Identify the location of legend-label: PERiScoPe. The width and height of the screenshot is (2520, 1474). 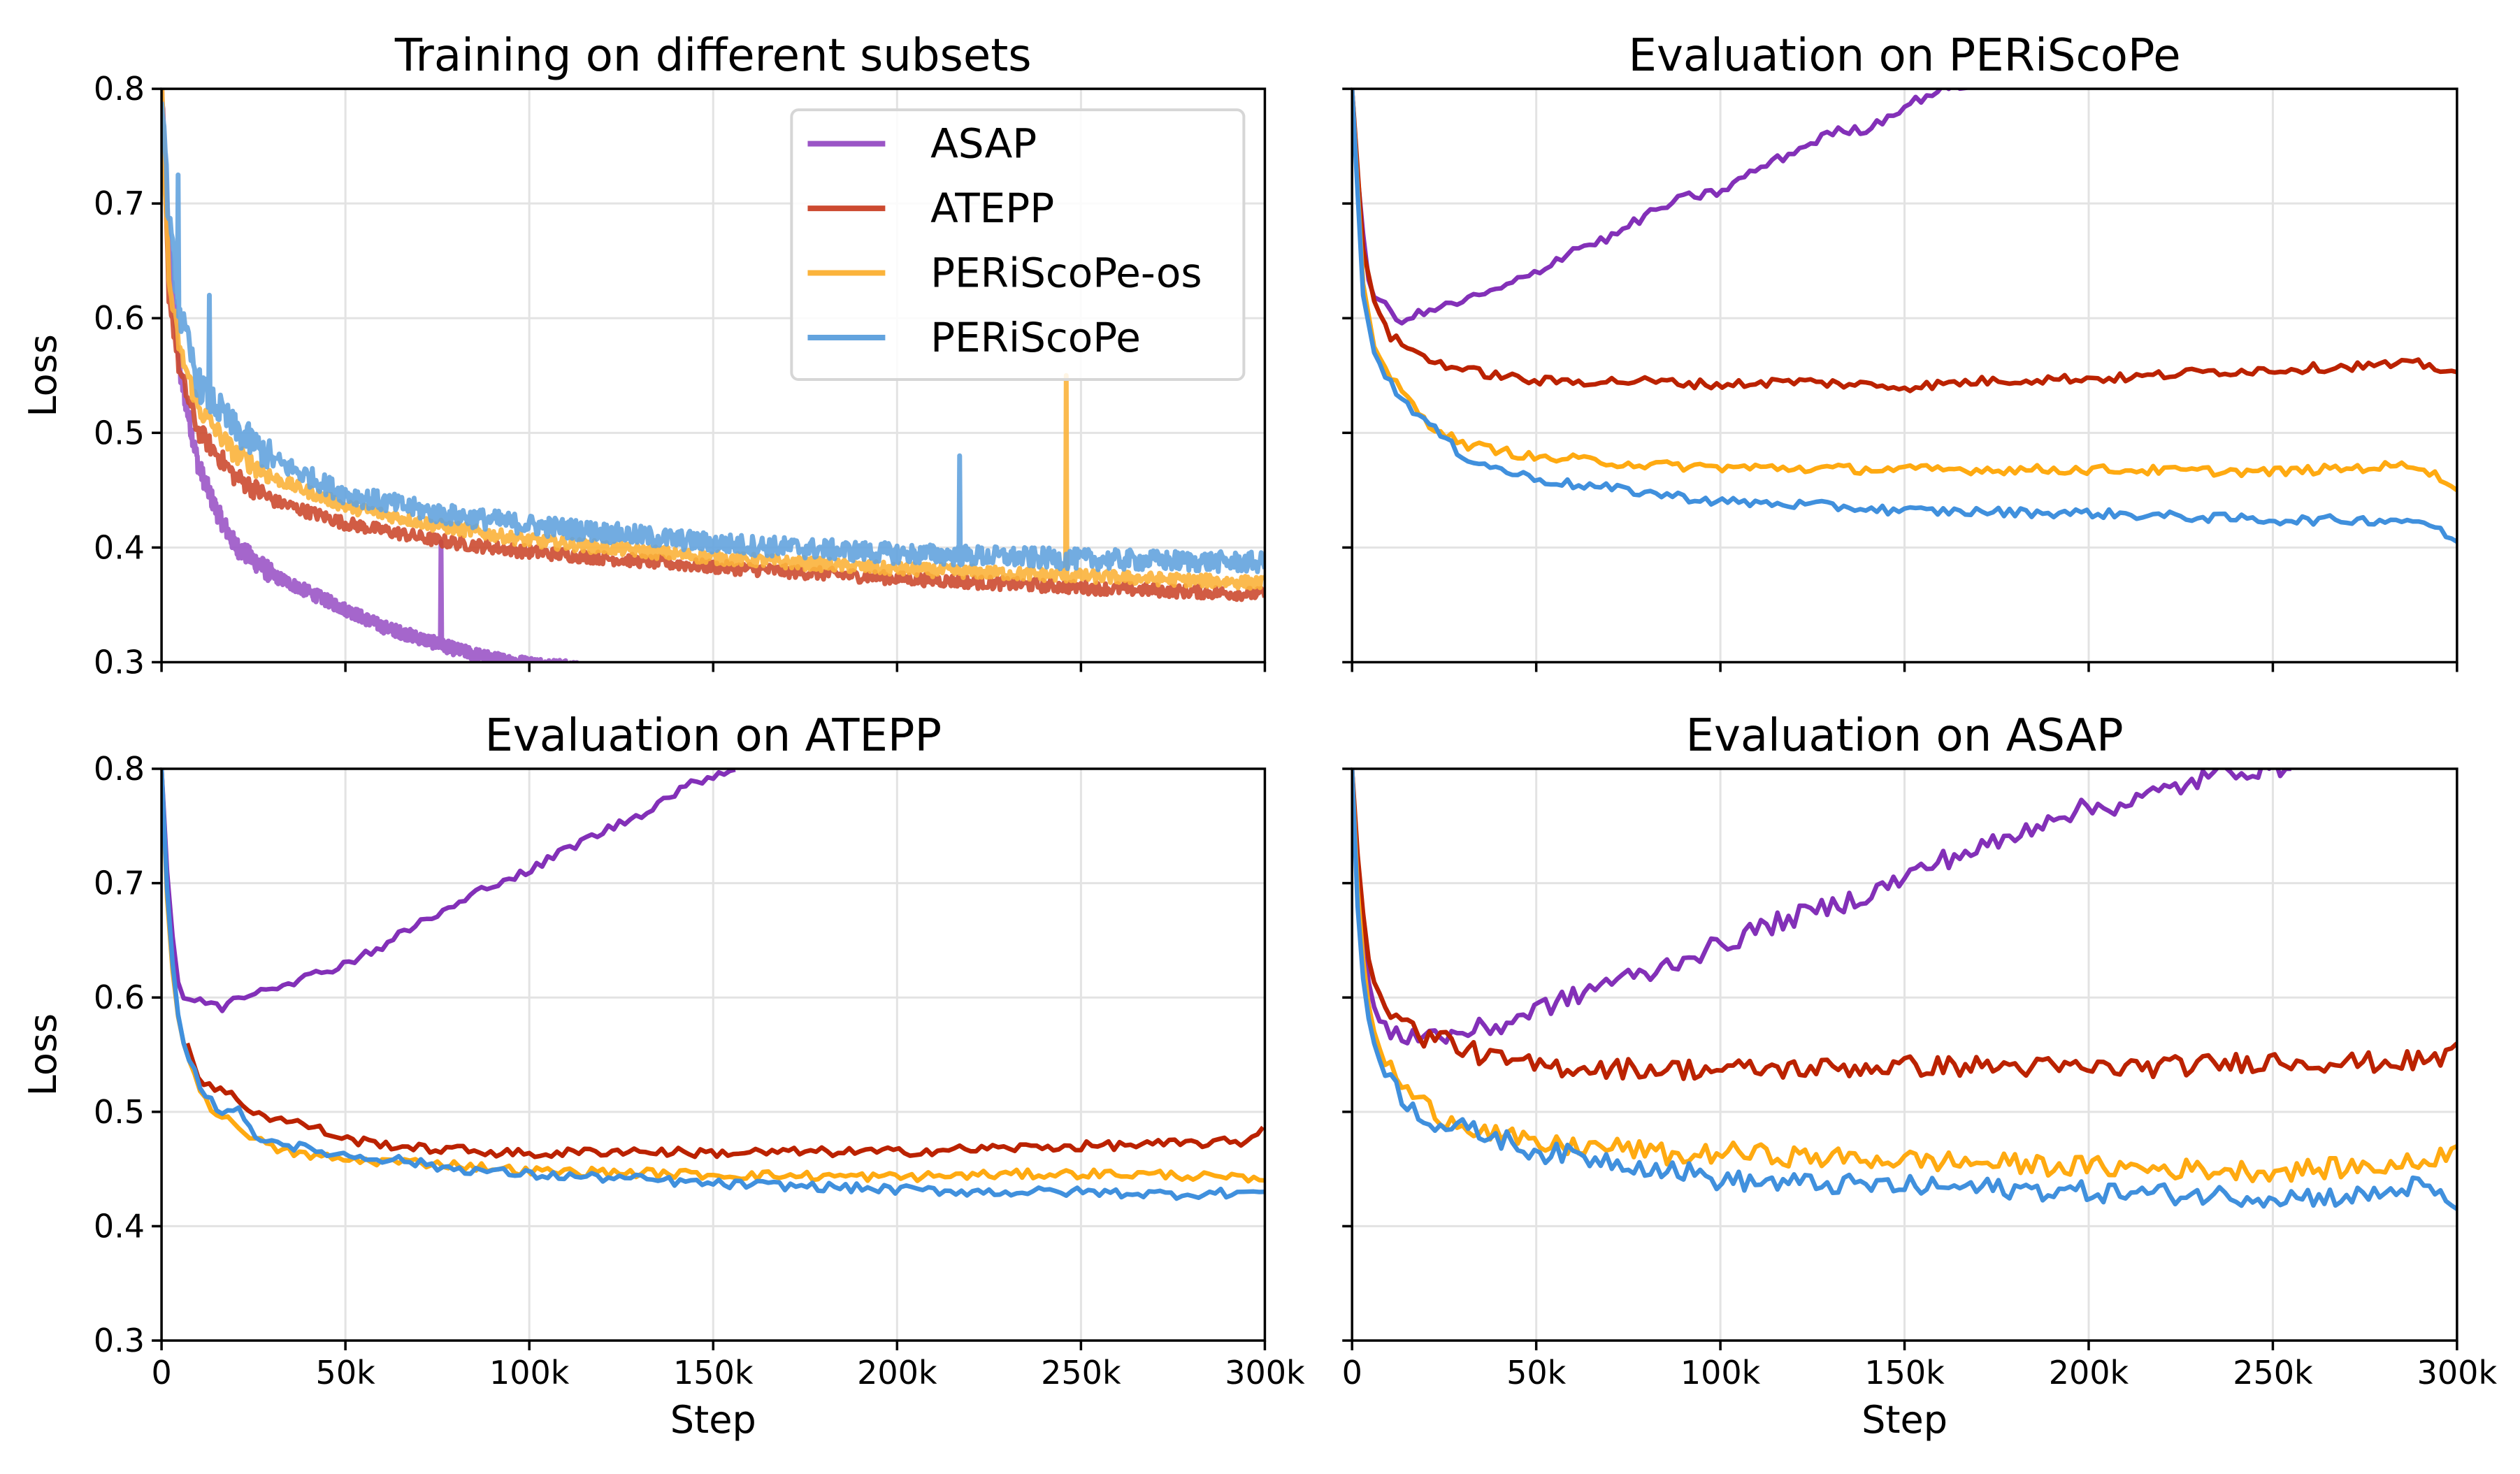
(1035, 337).